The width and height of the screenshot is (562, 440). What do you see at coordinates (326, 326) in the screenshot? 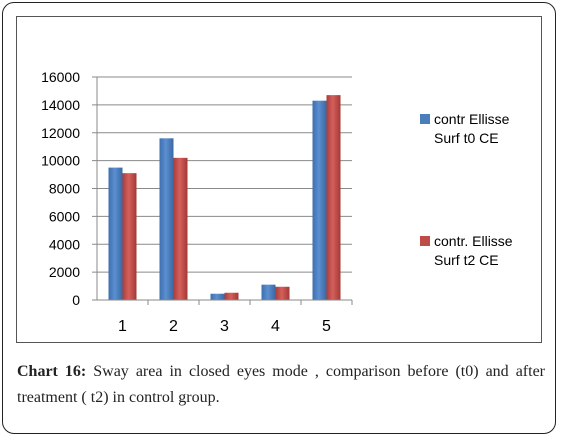
I see `x-tick-label: 5` at bounding box center [326, 326].